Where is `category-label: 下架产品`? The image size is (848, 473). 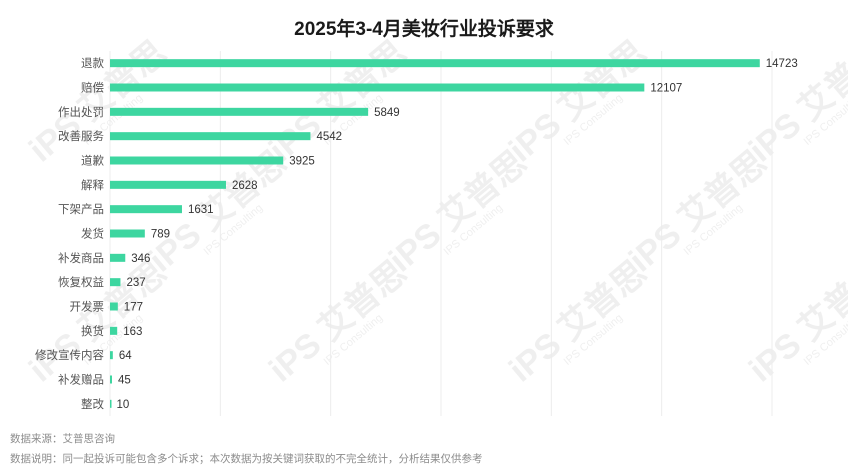 category-label: 下架产品 is located at coordinates (81, 209).